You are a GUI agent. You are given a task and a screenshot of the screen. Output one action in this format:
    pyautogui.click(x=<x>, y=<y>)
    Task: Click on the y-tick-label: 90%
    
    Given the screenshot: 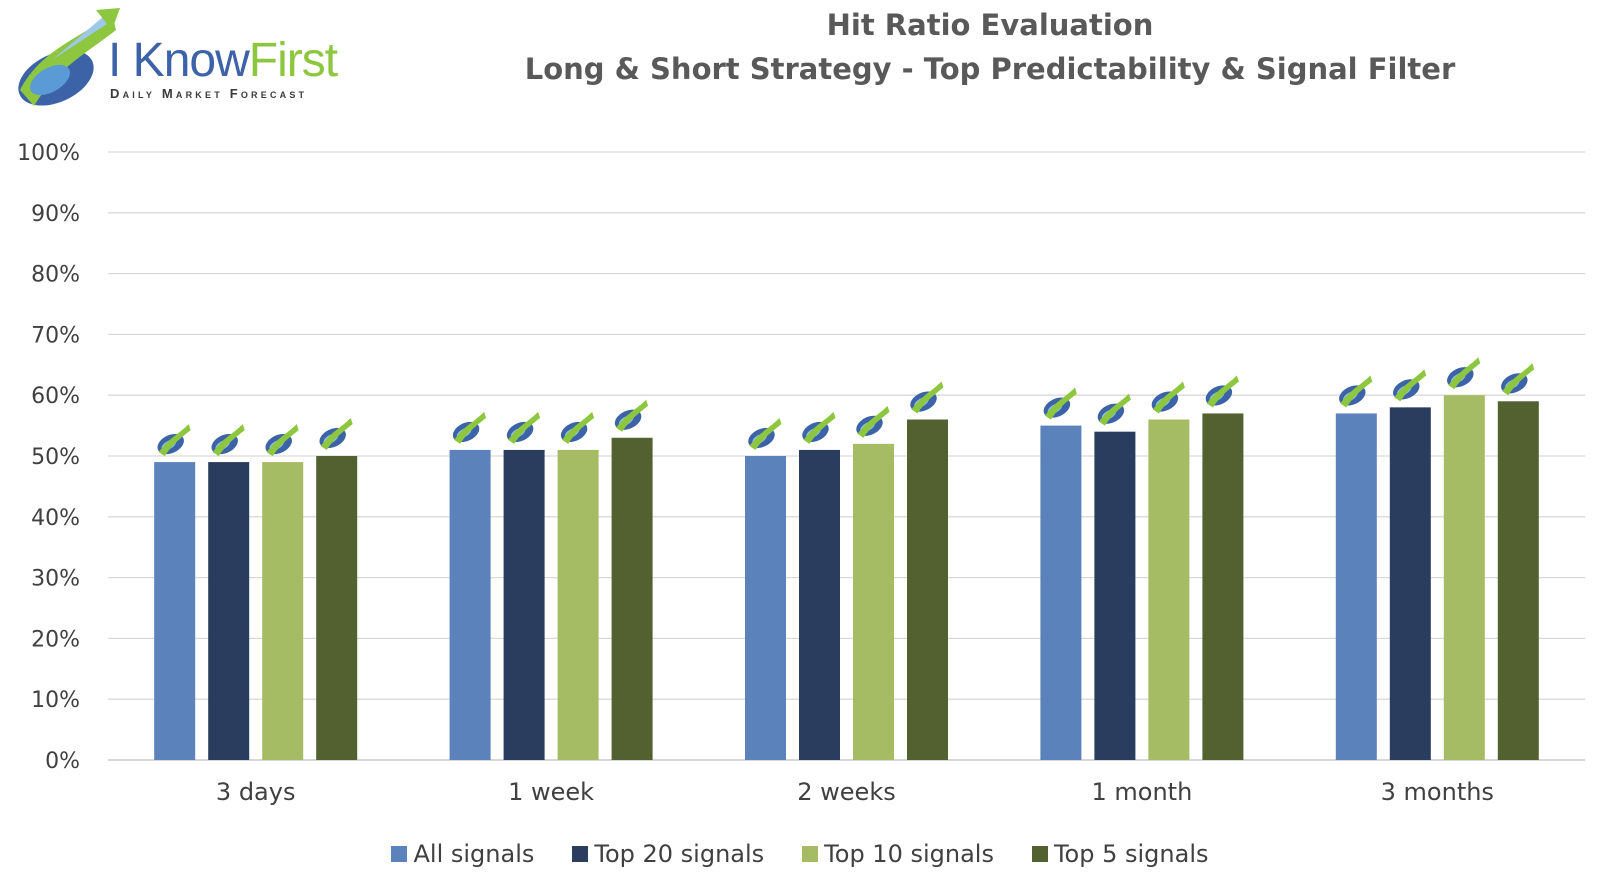 What is the action you would take?
    pyautogui.click(x=55, y=214)
    